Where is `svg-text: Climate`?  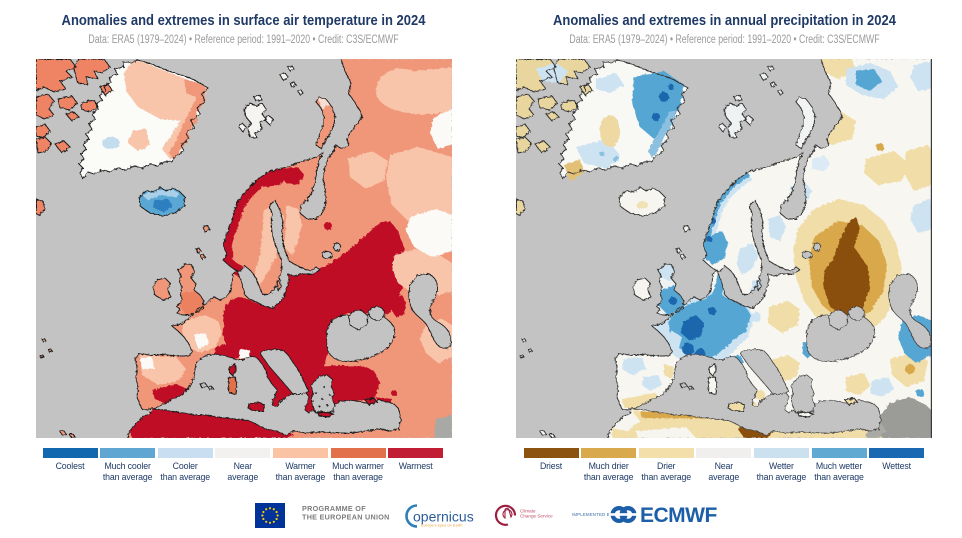
svg-text: Climate is located at coordinates (528, 511).